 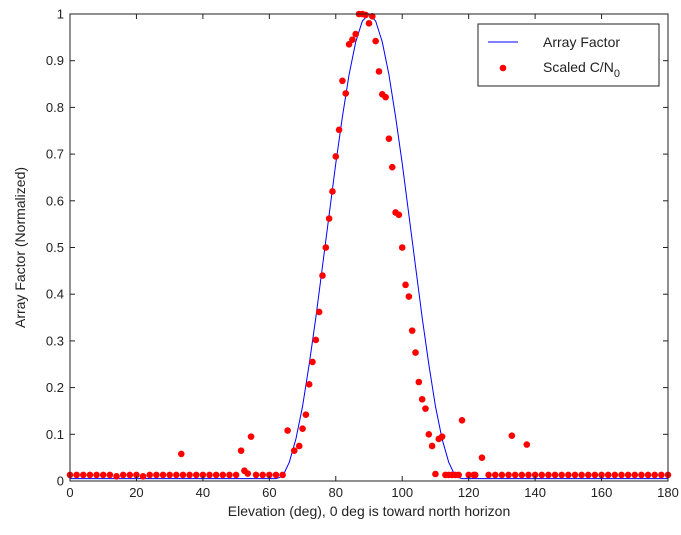 What do you see at coordinates (602, 492) in the screenshot?
I see `x-tick-label: 160` at bounding box center [602, 492].